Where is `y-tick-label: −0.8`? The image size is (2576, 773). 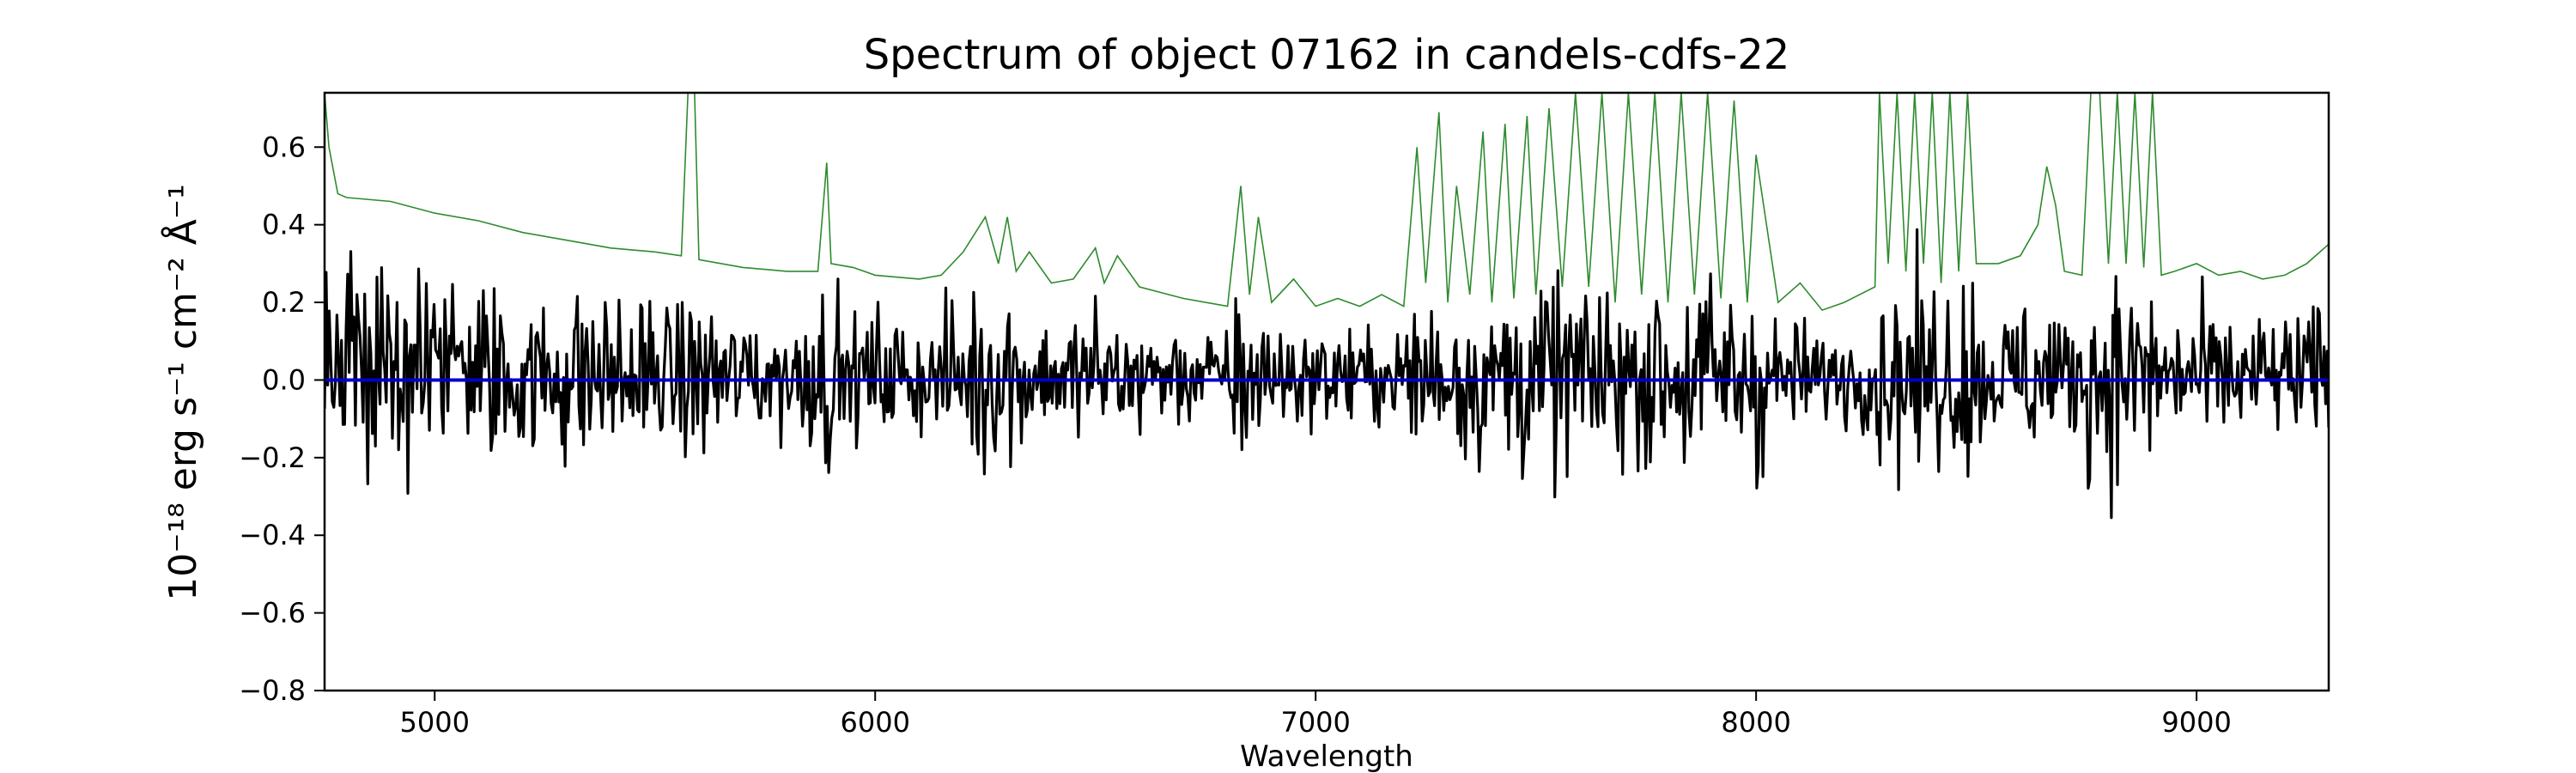 y-tick-label: −0.8 is located at coordinates (272, 690).